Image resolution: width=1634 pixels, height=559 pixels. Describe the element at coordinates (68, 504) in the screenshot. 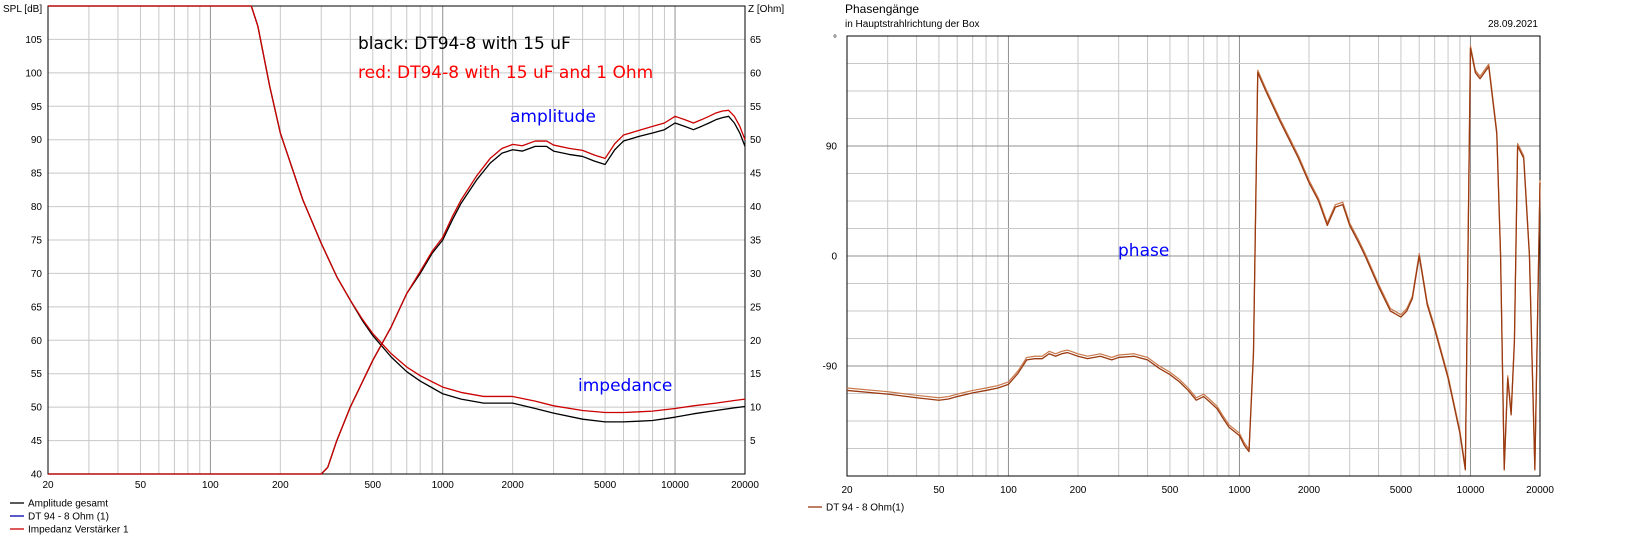

I see `legend-entry: Amplitude gesamt` at that location.